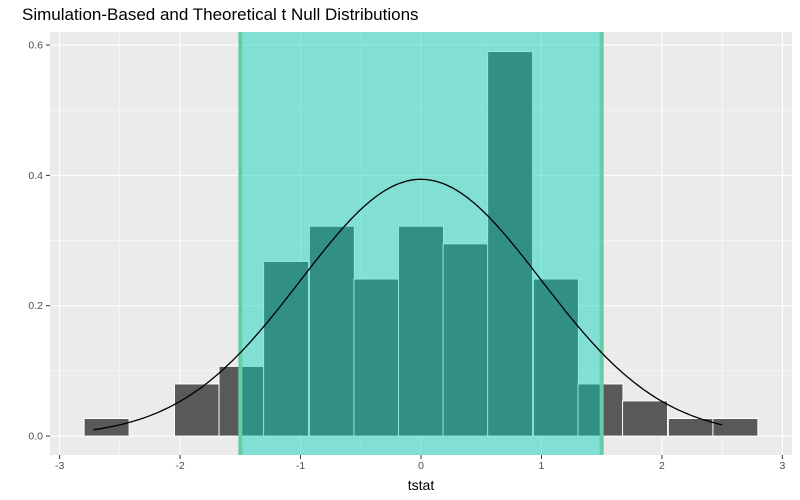 Image resolution: width=800 pixels, height=500 pixels. What do you see at coordinates (39, 241) in the screenshot?
I see `y-axis: 0.0 0.2 0.4 0.6` at bounding box center [39, 241].